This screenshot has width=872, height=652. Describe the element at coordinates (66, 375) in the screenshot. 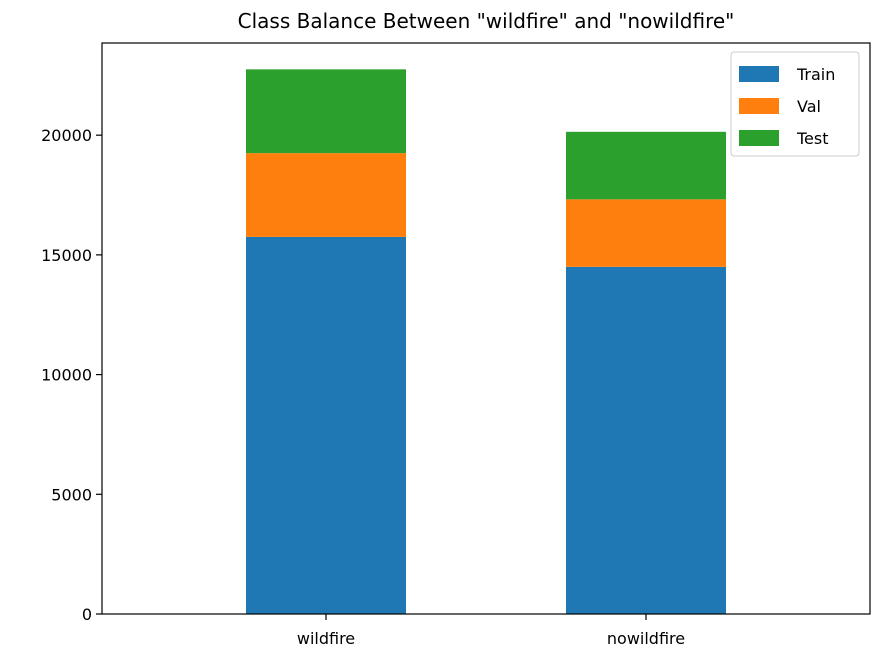

I see `y-tick-label: 10000` at that location.